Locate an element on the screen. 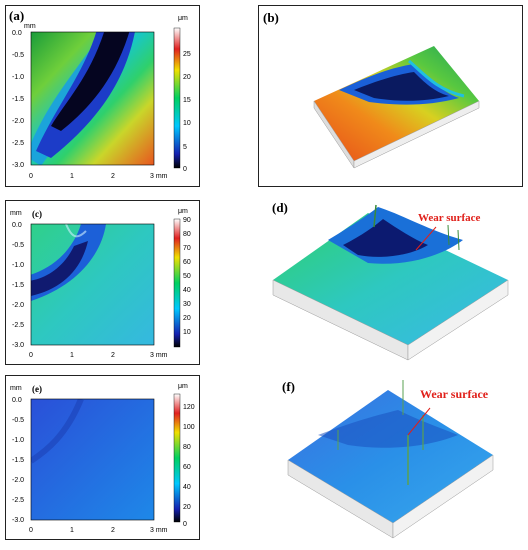  colorbar-ticks: 120 100 80 60 40 20 0 is located at coordinates (189, 466).